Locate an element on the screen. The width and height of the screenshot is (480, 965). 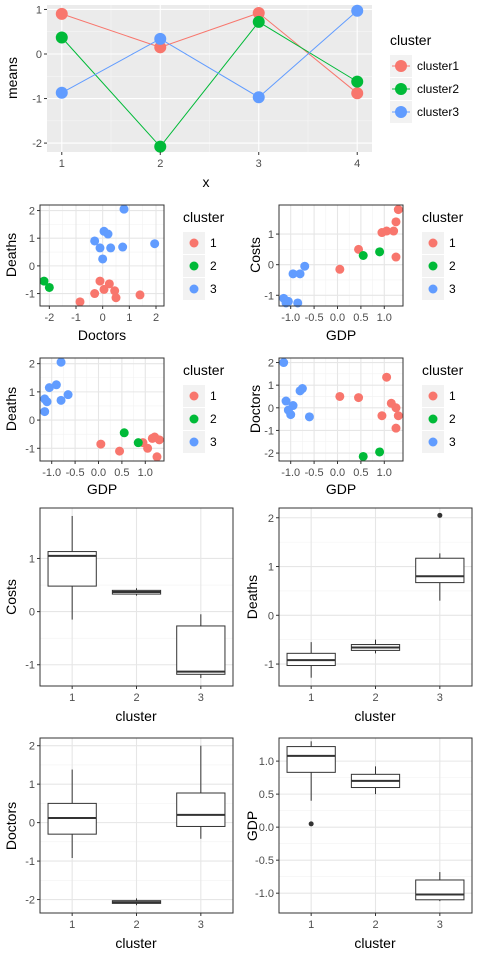
gdp-deaths-panel-border is located at coordinates (102, 409).